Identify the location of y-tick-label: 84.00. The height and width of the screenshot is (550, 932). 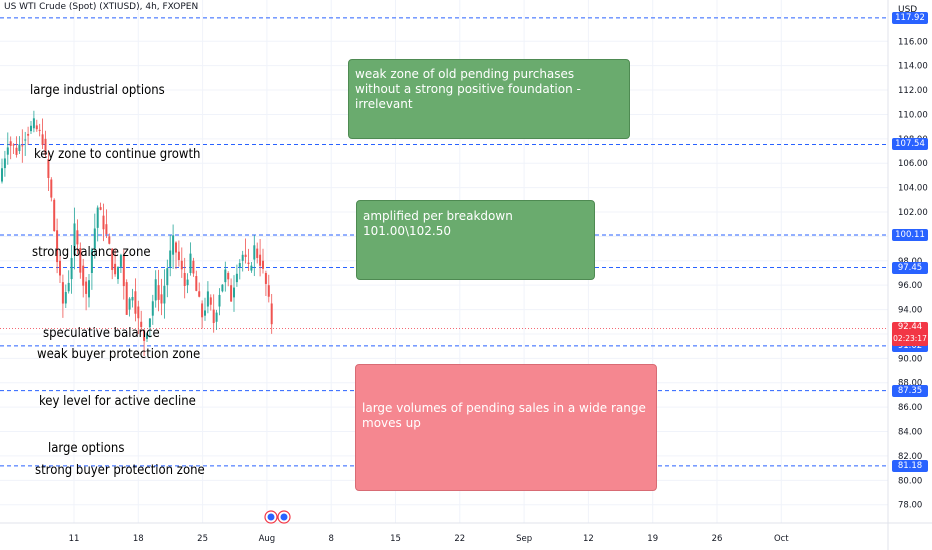
(910, 433).